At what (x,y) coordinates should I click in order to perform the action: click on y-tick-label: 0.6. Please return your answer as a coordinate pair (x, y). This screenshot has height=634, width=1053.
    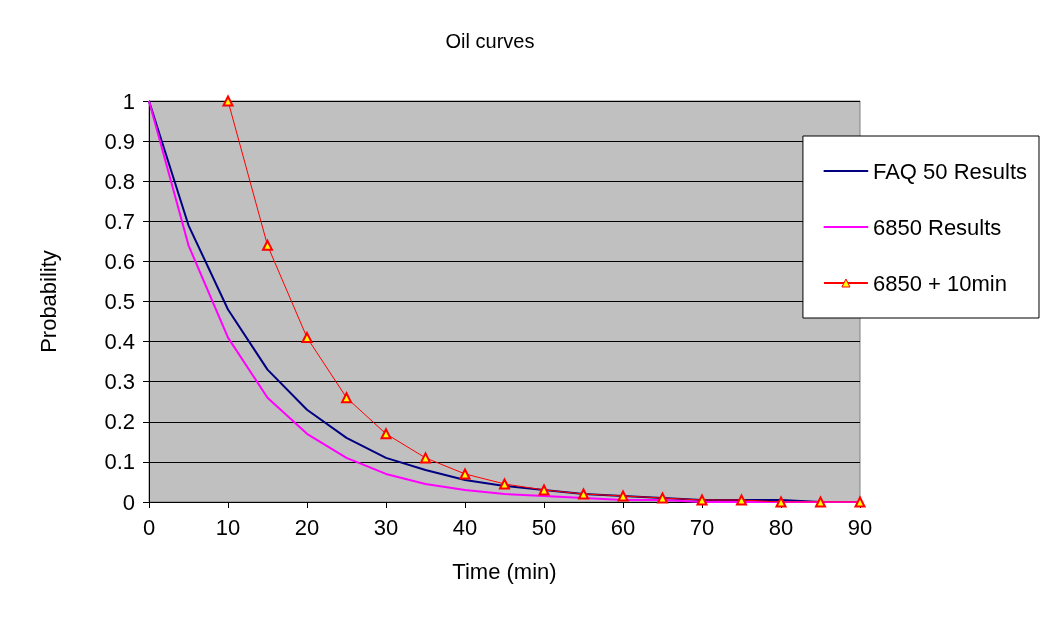
    Looking at the image, I should click on (119, 261).